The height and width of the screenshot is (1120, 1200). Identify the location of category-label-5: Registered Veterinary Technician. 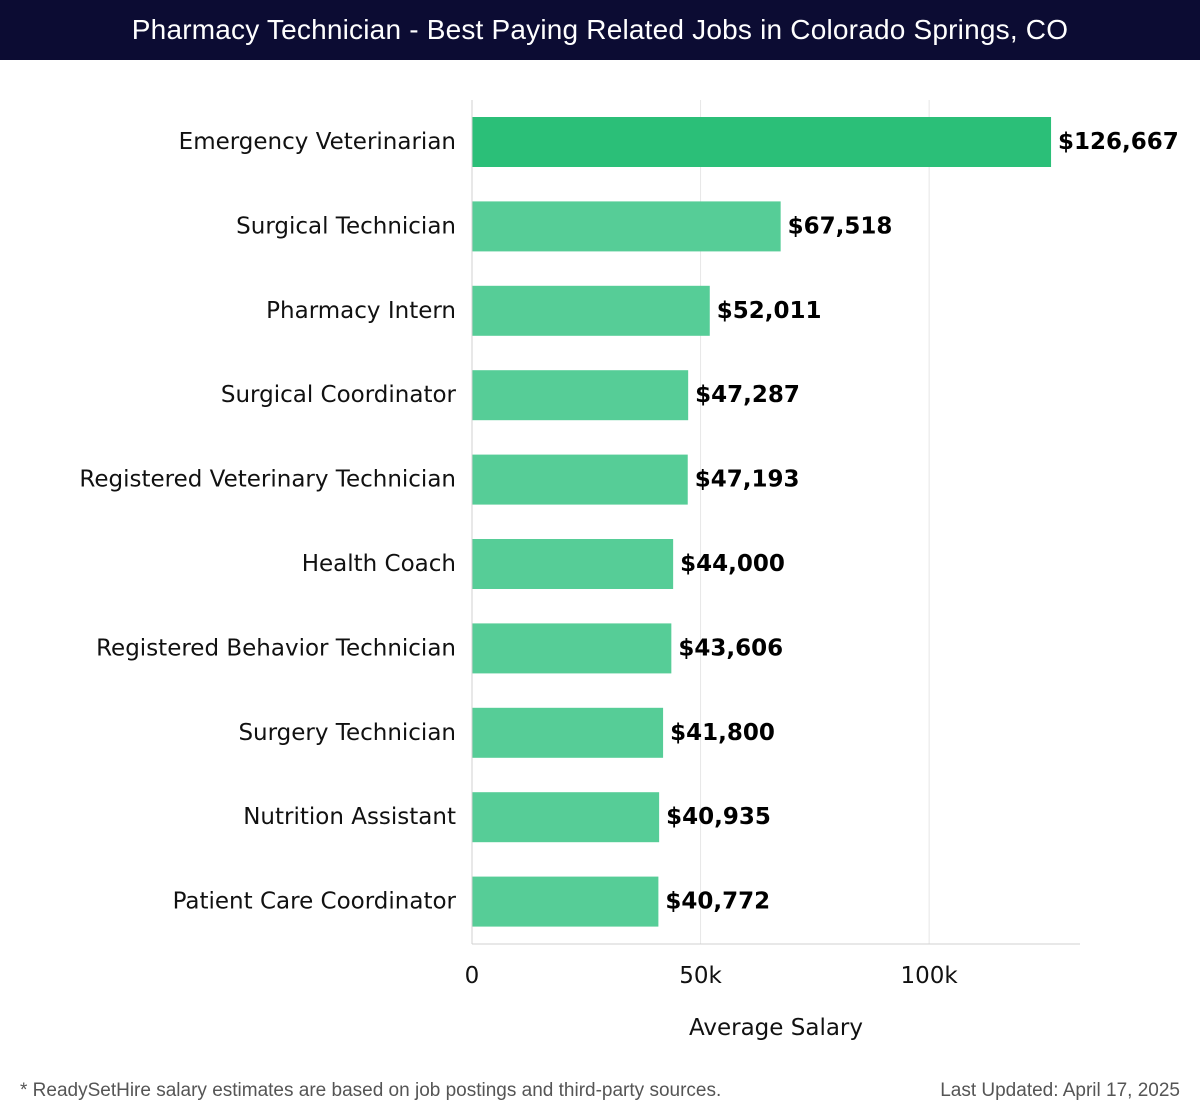
(267, 480).